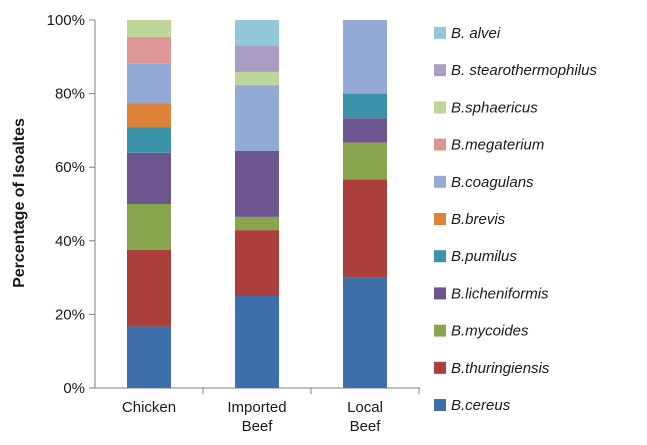 The image size is (647, 445). Describe the element at coordinates (484, 256) in the screenshot. I see `legend-label: B.pumilus` at that location.